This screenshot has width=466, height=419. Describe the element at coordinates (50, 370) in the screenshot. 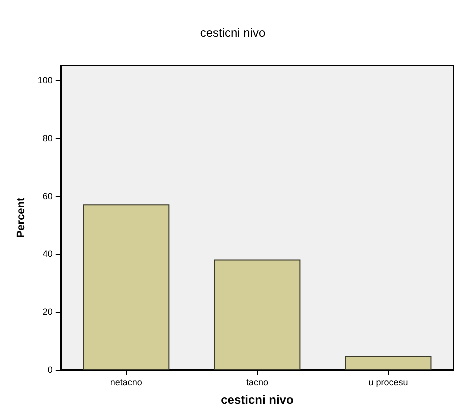

I see `y-tick-label: 0` at that location.